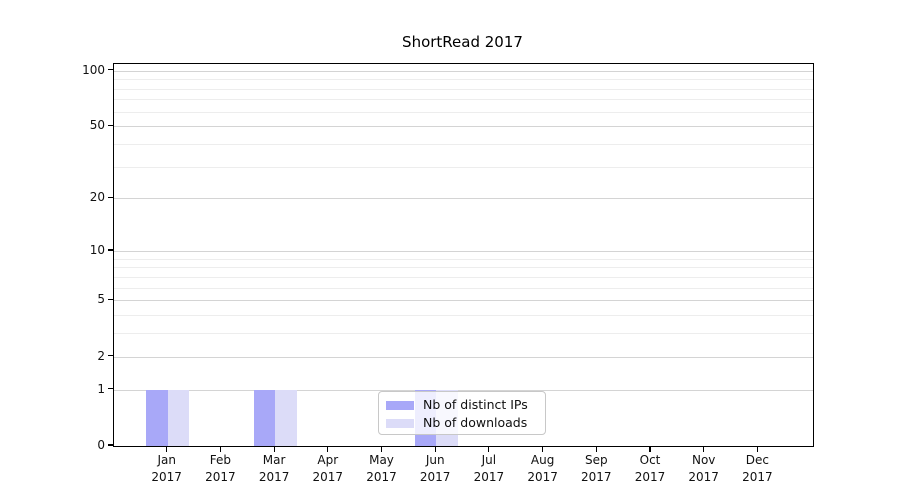  What do you see at coordinates (435, 468) in the screenshot?
I see `x-tick-label: Jun 2017` at bounding box center [435, 468].